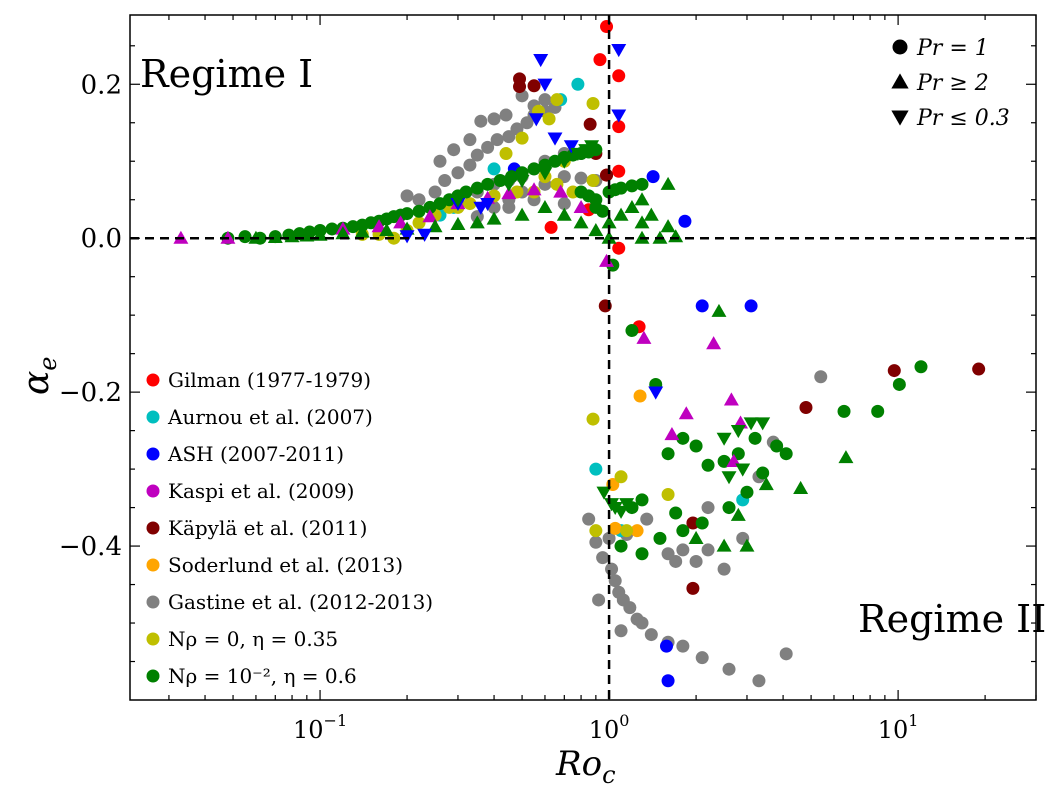 Image resolution: width=1057 pixels, height=796 pixels. I want to click on marker-legend-label: Pr = 1, so click(952, 48).